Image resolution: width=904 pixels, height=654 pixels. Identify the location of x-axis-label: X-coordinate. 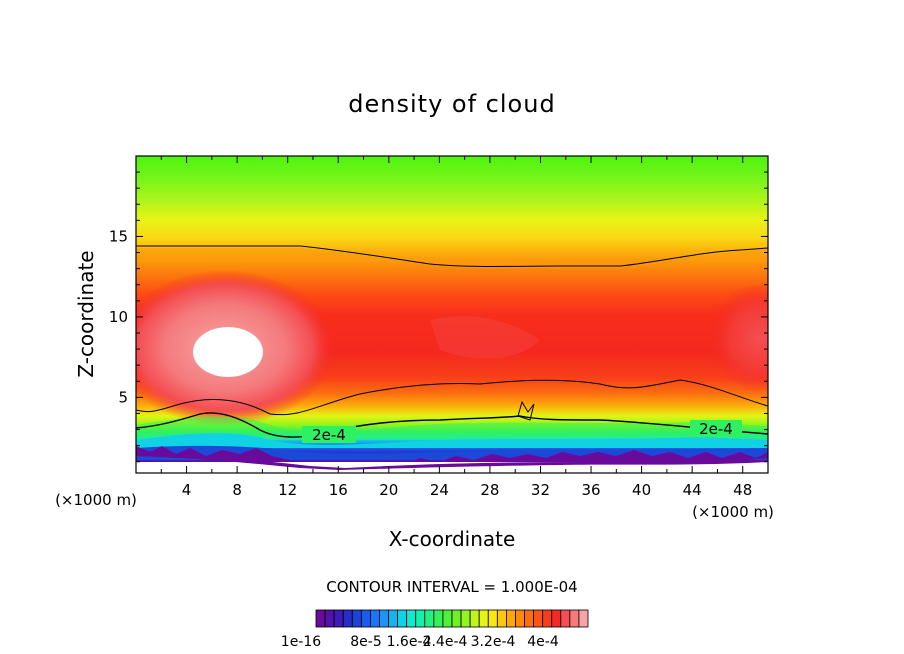
(452, 539).